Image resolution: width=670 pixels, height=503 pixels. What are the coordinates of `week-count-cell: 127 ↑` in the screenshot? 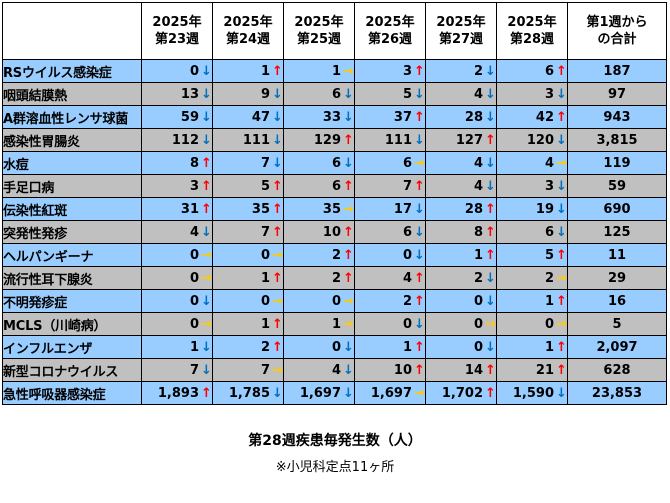 It's located at (461, 140).